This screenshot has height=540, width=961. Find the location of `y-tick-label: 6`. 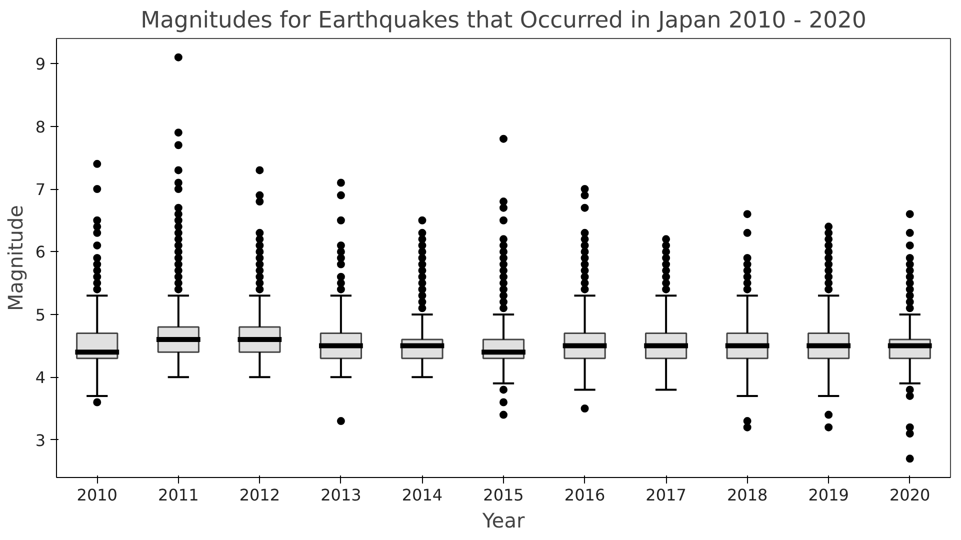

y-tick-label: 6 is located at coordinates (40, 252).